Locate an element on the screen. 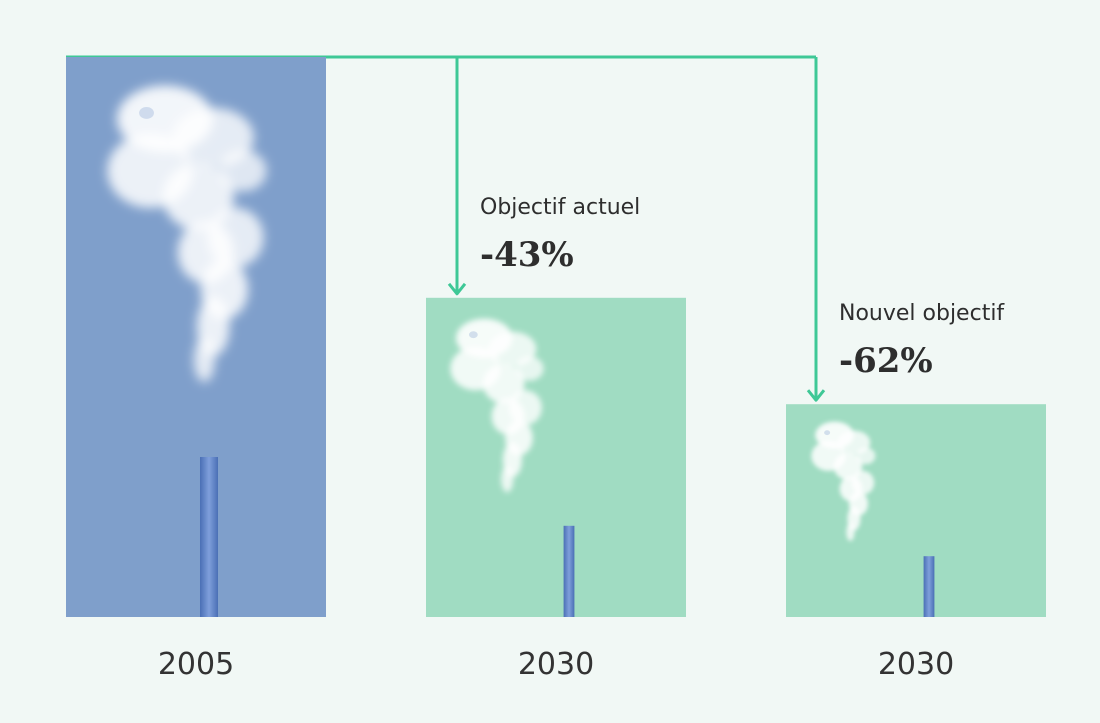  annotation-label-2: Nouvel objectif is located at coordinates (922, 313).